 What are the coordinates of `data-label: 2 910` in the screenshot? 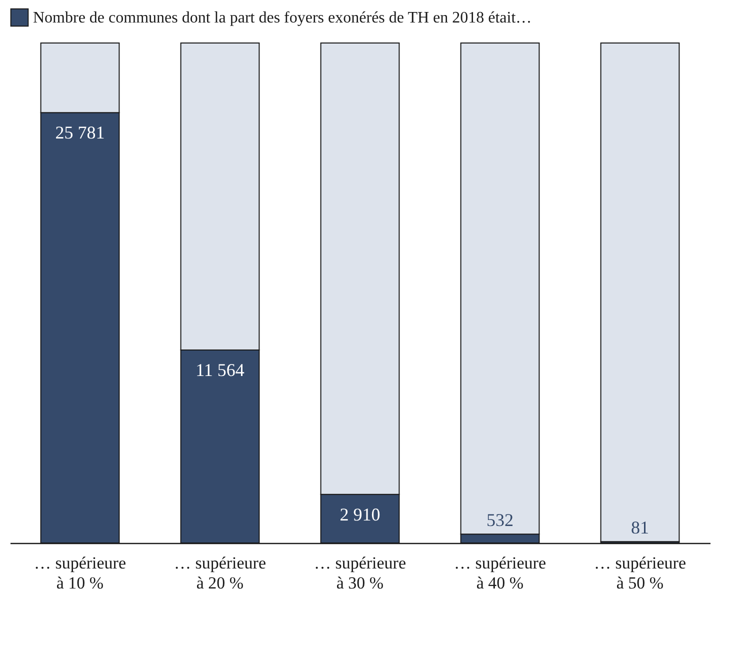 It's located at (360, 514).